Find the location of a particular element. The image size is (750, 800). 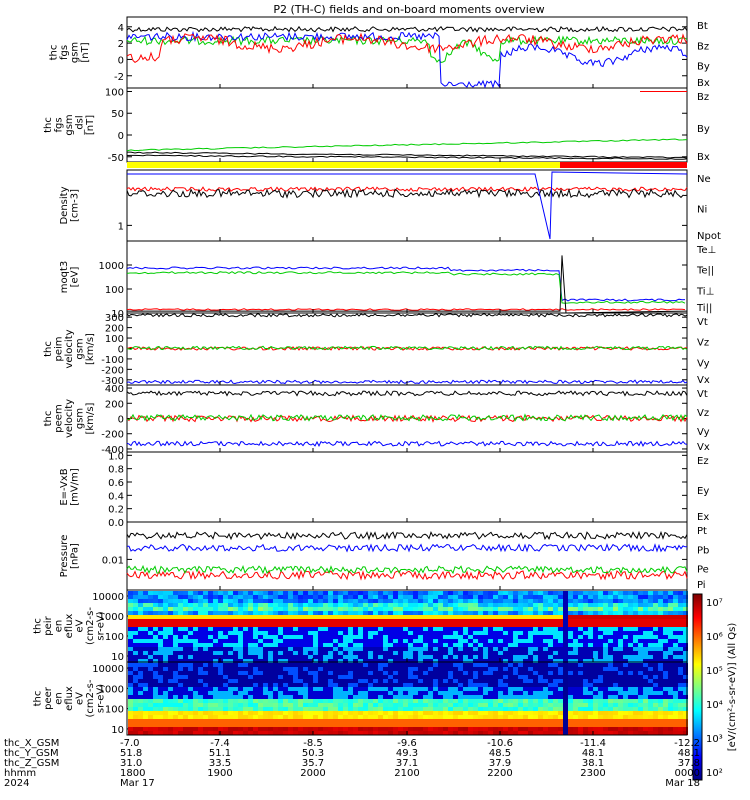

series-Vz is located at coordinates (407, 418).